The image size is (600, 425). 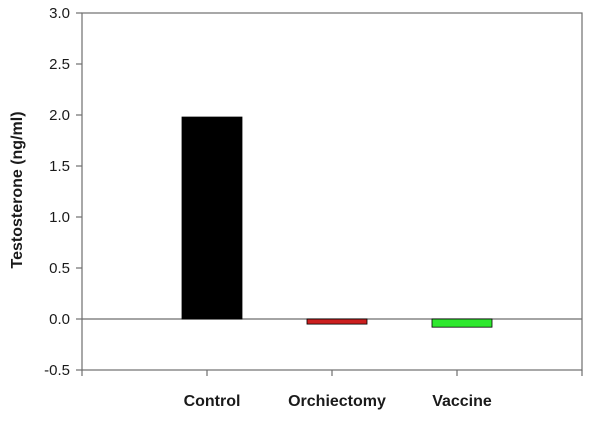 I want to click on x-category-label: Vaccine, so click(x=462, y=401).